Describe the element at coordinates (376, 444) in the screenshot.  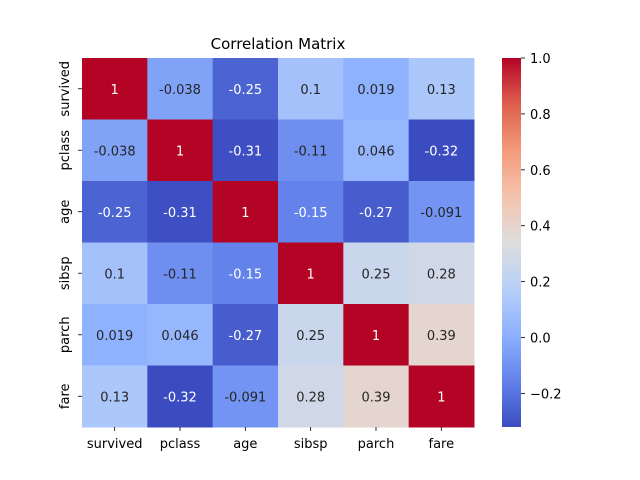
I see `x-tick-label: parch` at that location.